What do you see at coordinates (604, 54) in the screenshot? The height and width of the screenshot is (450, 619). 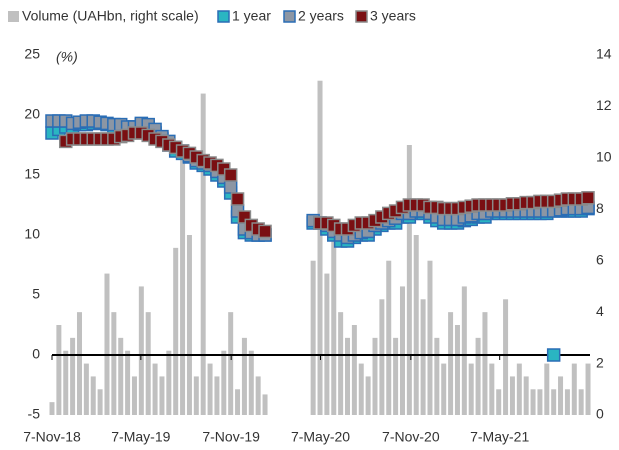 I see `y2-tick-label: 14` at bounding box center [604, 54].